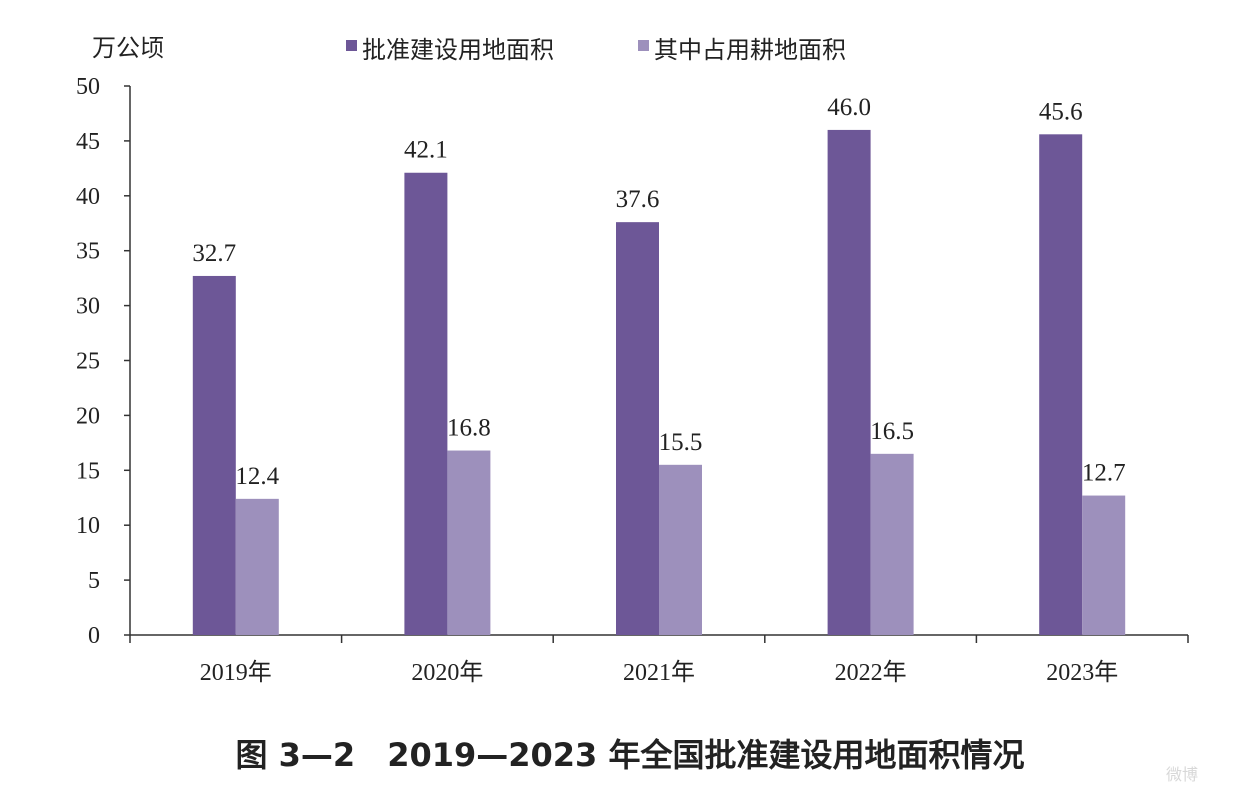  What do you see at coordinates (1104, 473) in the screenshot?
I see `bar-value-label-cultivated-land: 12.7` at bounding box center [1104, 473].